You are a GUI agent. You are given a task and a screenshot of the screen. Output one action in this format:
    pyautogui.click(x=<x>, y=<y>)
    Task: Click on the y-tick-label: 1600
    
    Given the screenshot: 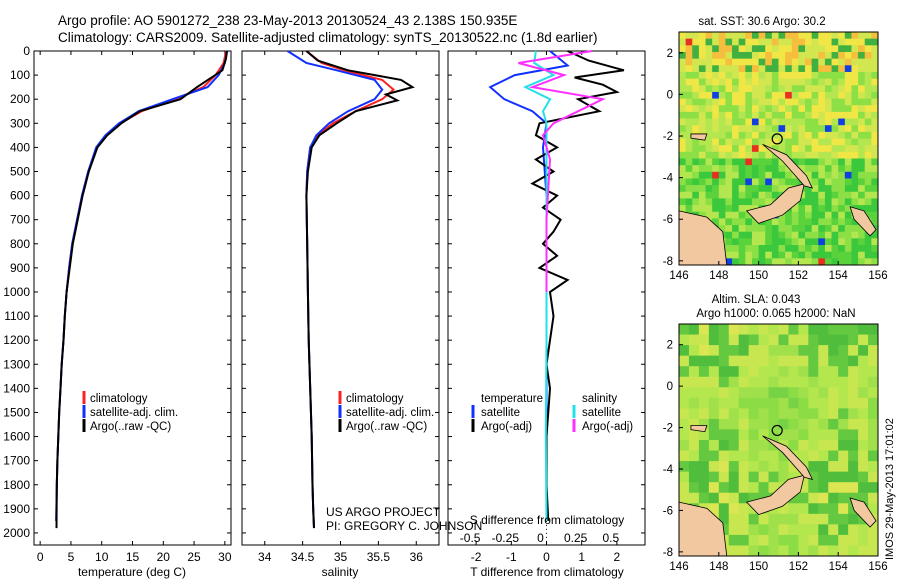 What is the action you would take?
    pyautogui.click(x=16, y=437)
    